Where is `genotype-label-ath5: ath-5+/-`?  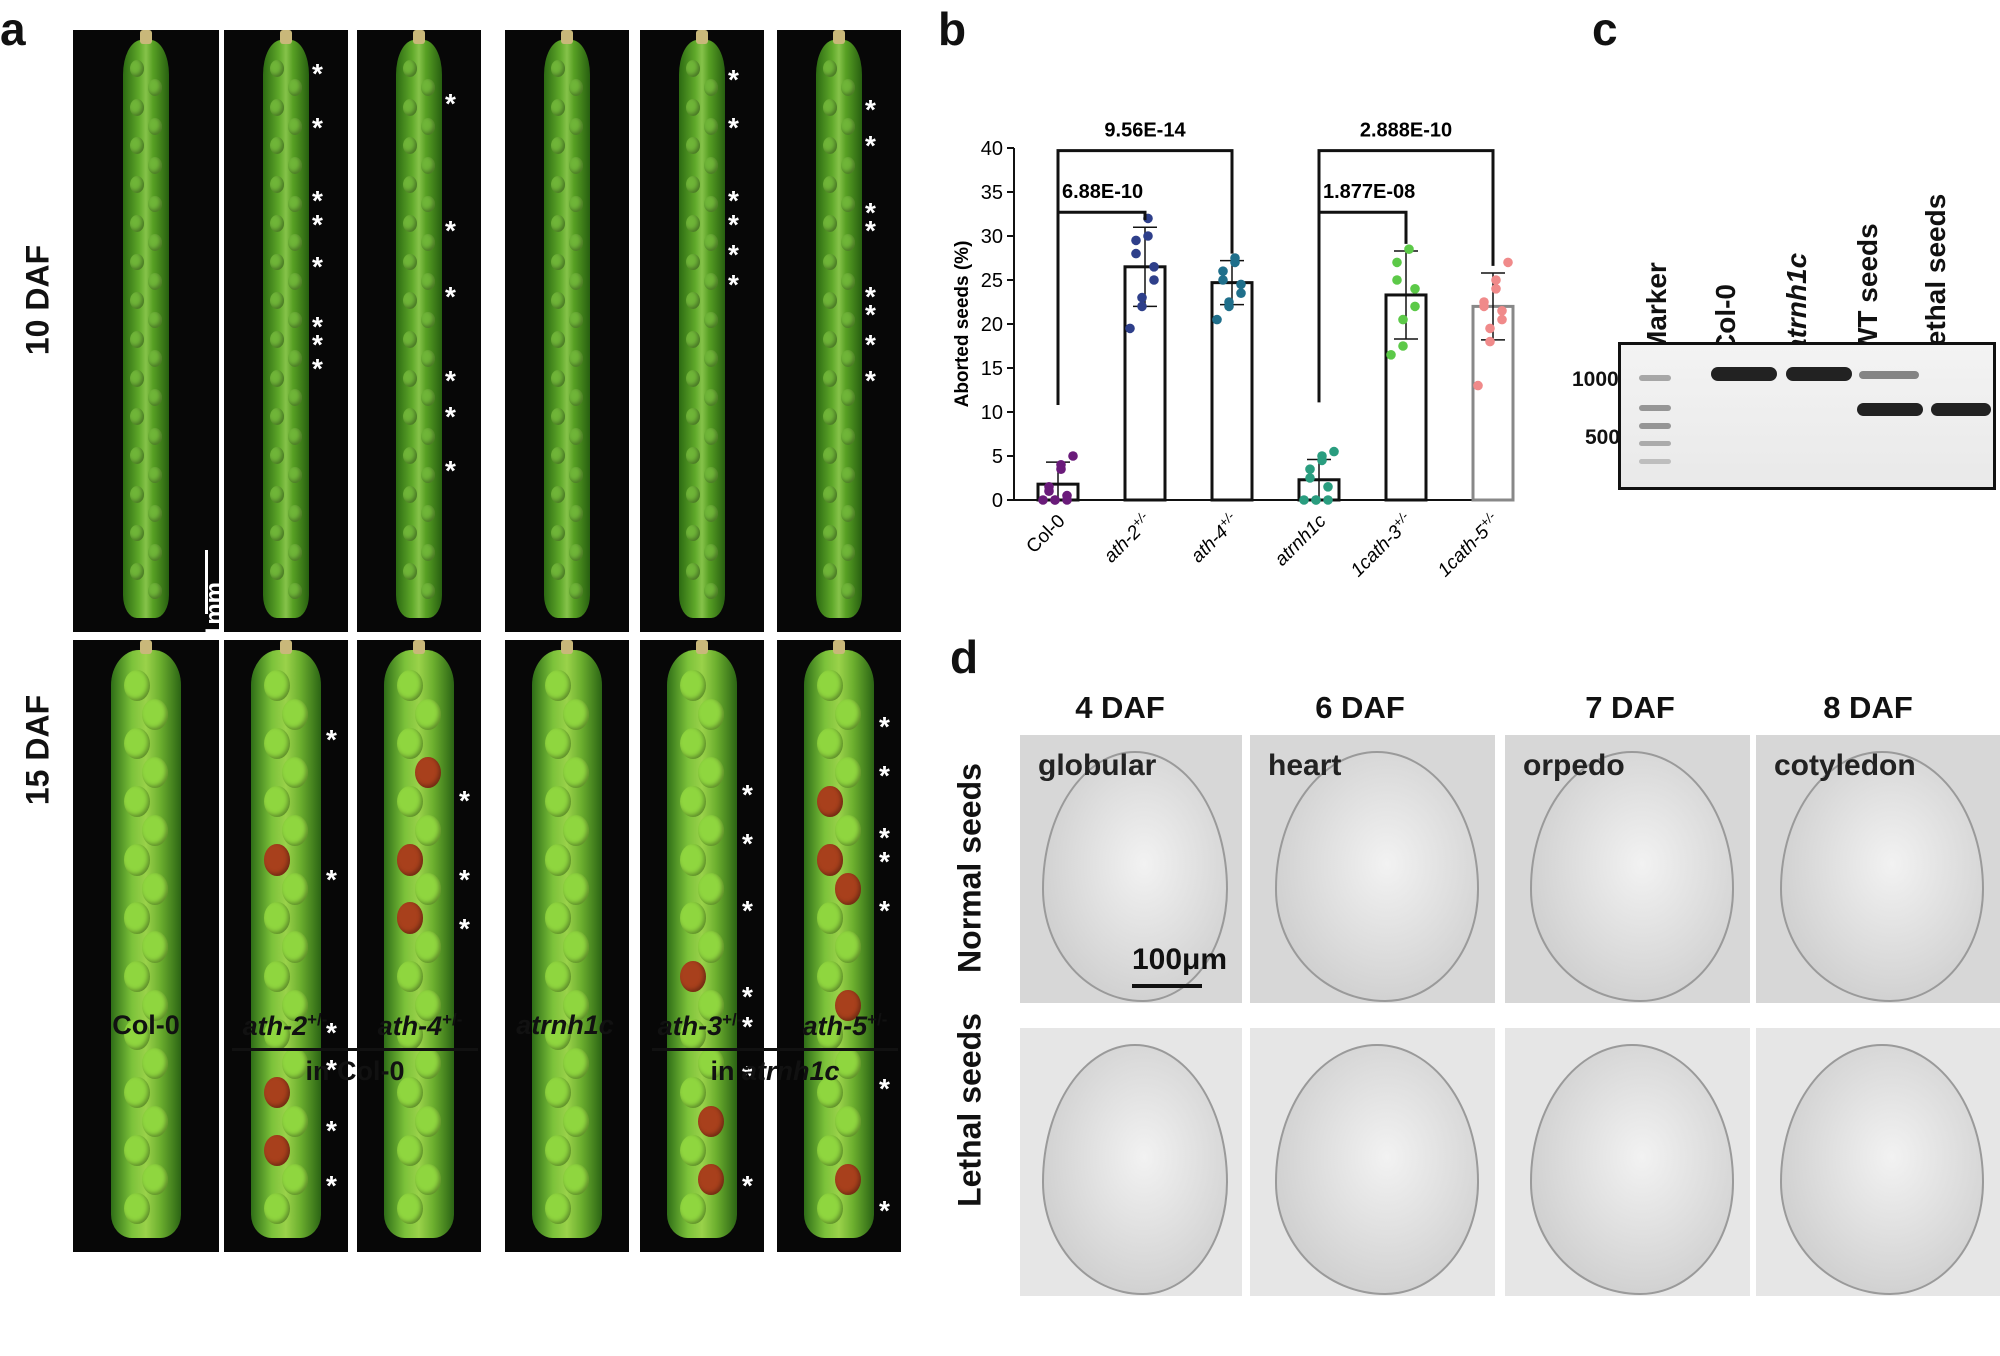
genotype-label-ath5: ath-5+/- is located at coordinates (845, 1025).